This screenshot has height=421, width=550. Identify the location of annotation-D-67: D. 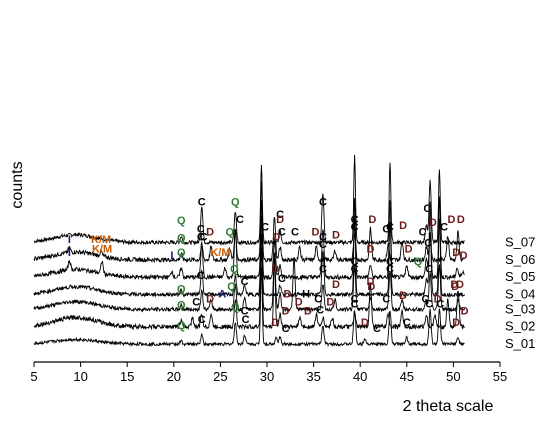
(210, 299).